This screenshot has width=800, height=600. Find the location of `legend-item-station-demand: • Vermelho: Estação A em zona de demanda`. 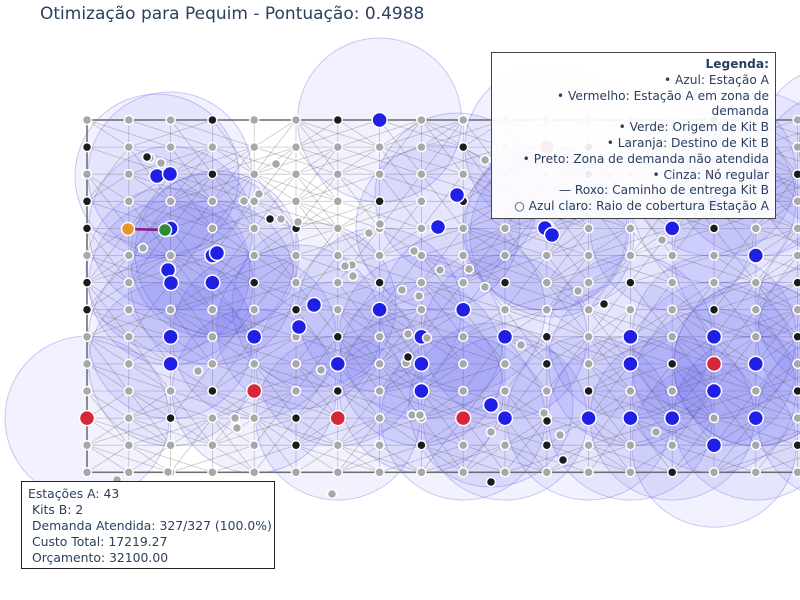

legend-item-station-demand: • Vermelho: Estação A em zona de demanda is located at coordinates (662, 103).